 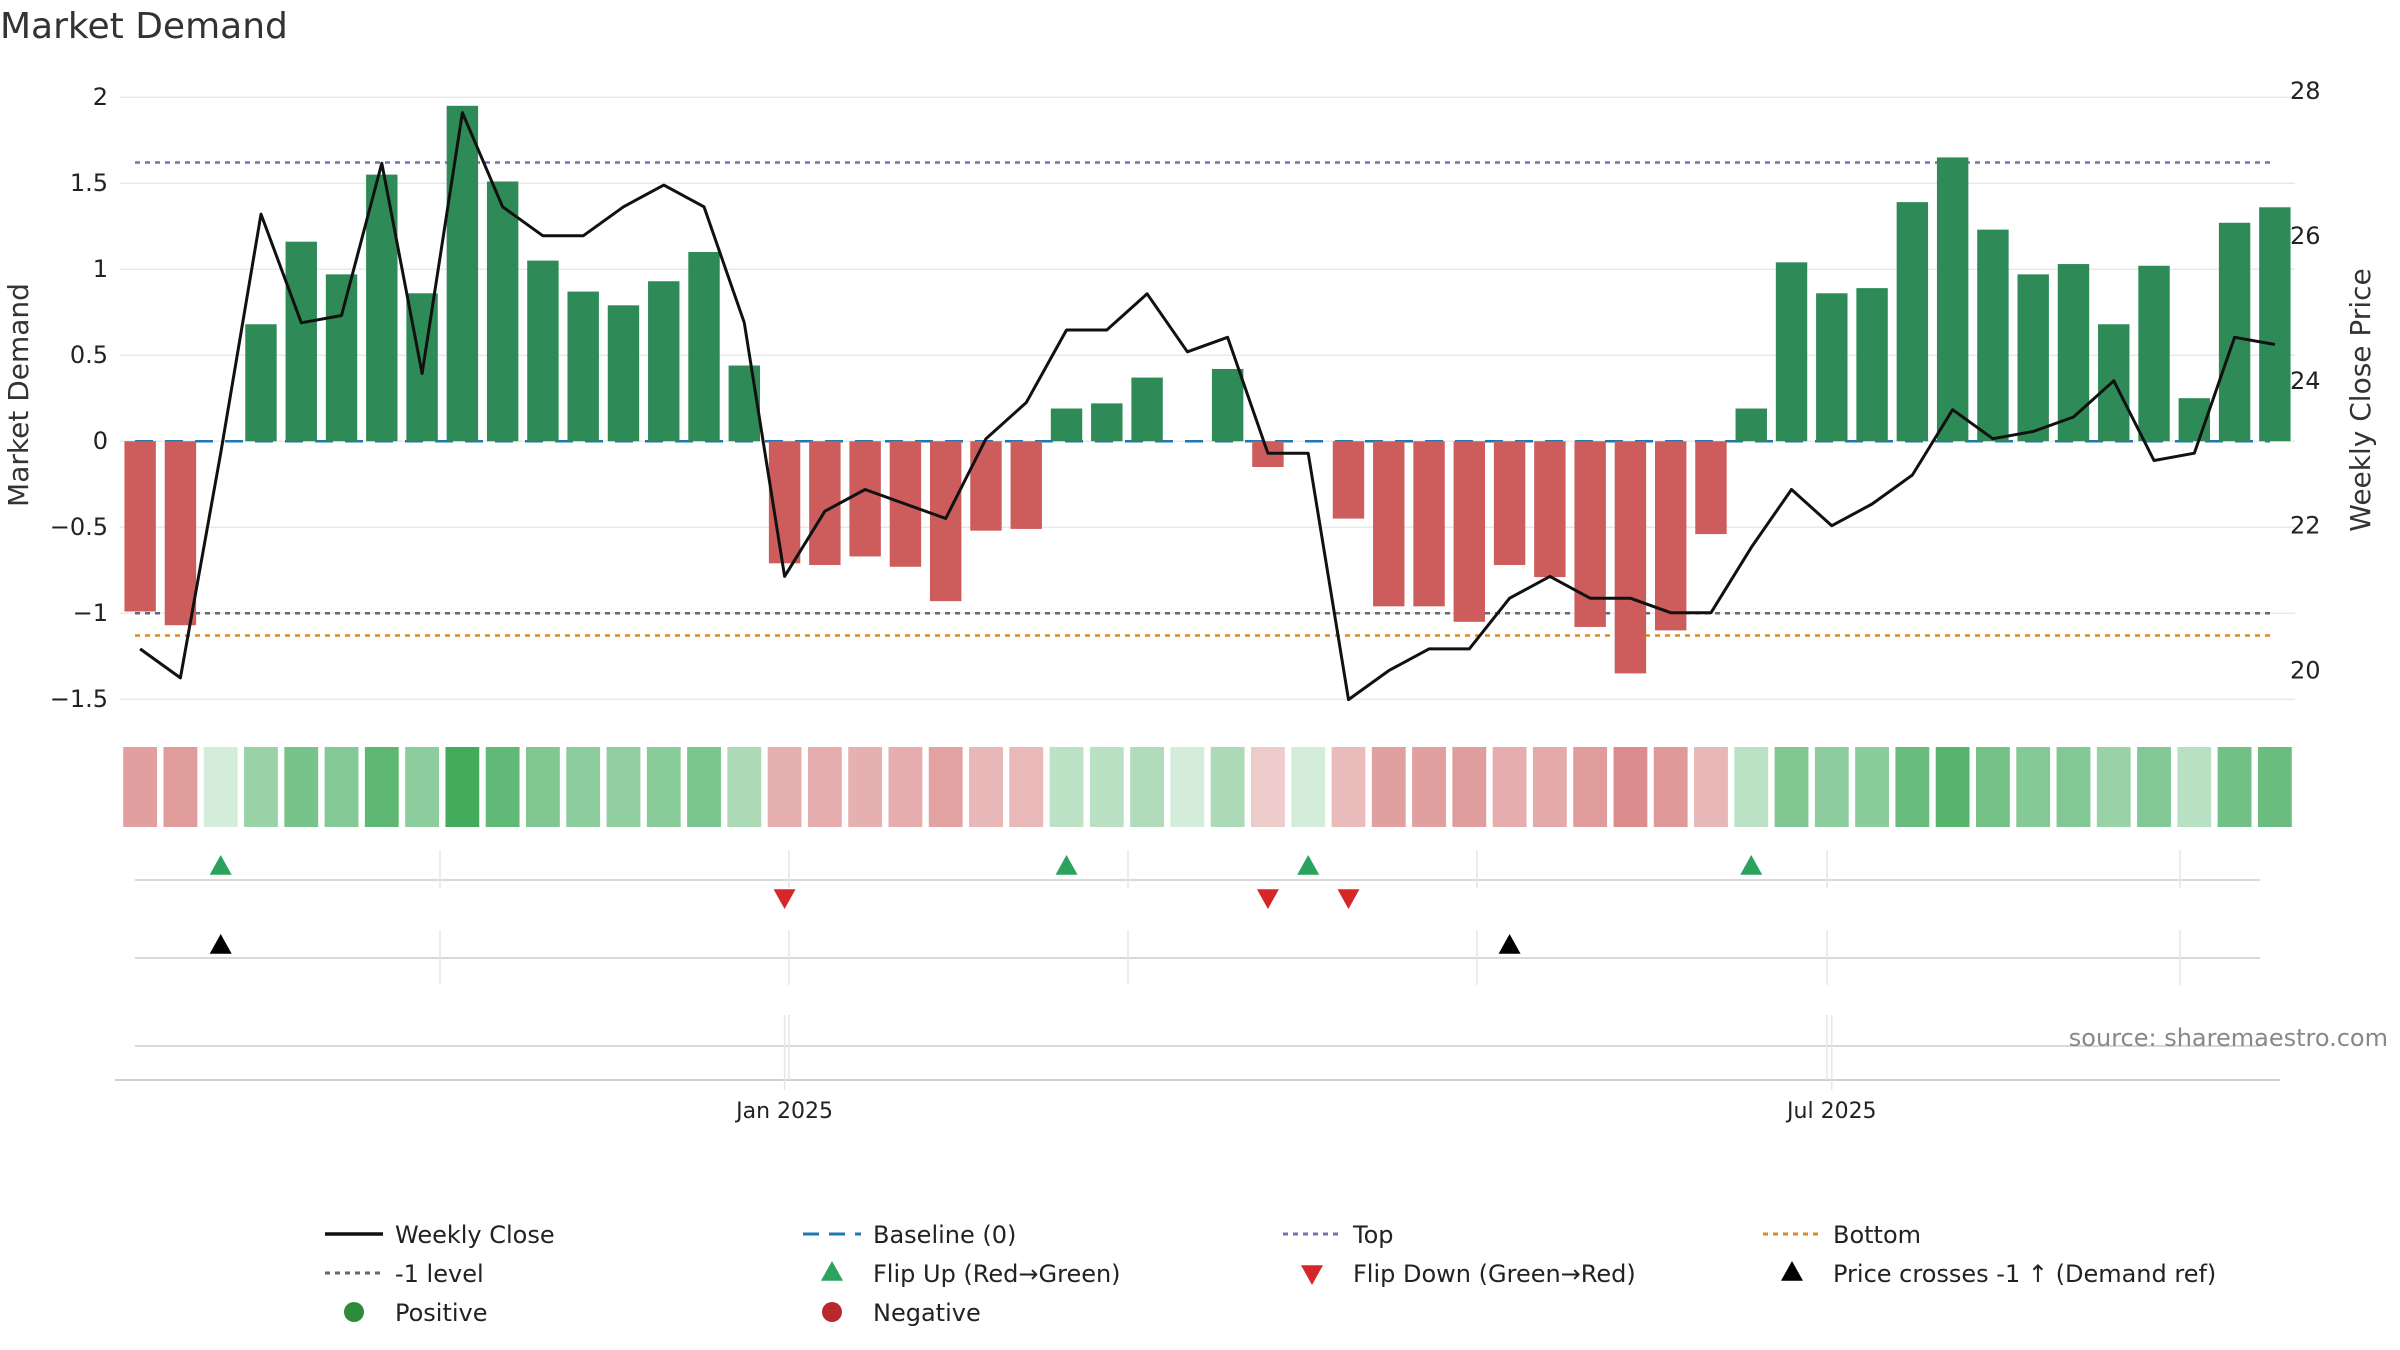 What do you see at coordinates (1494, 1274) in the screenshot?
I see `legend-label: Flip Down (Green→Red)` at bounding box center [1494, 1274].